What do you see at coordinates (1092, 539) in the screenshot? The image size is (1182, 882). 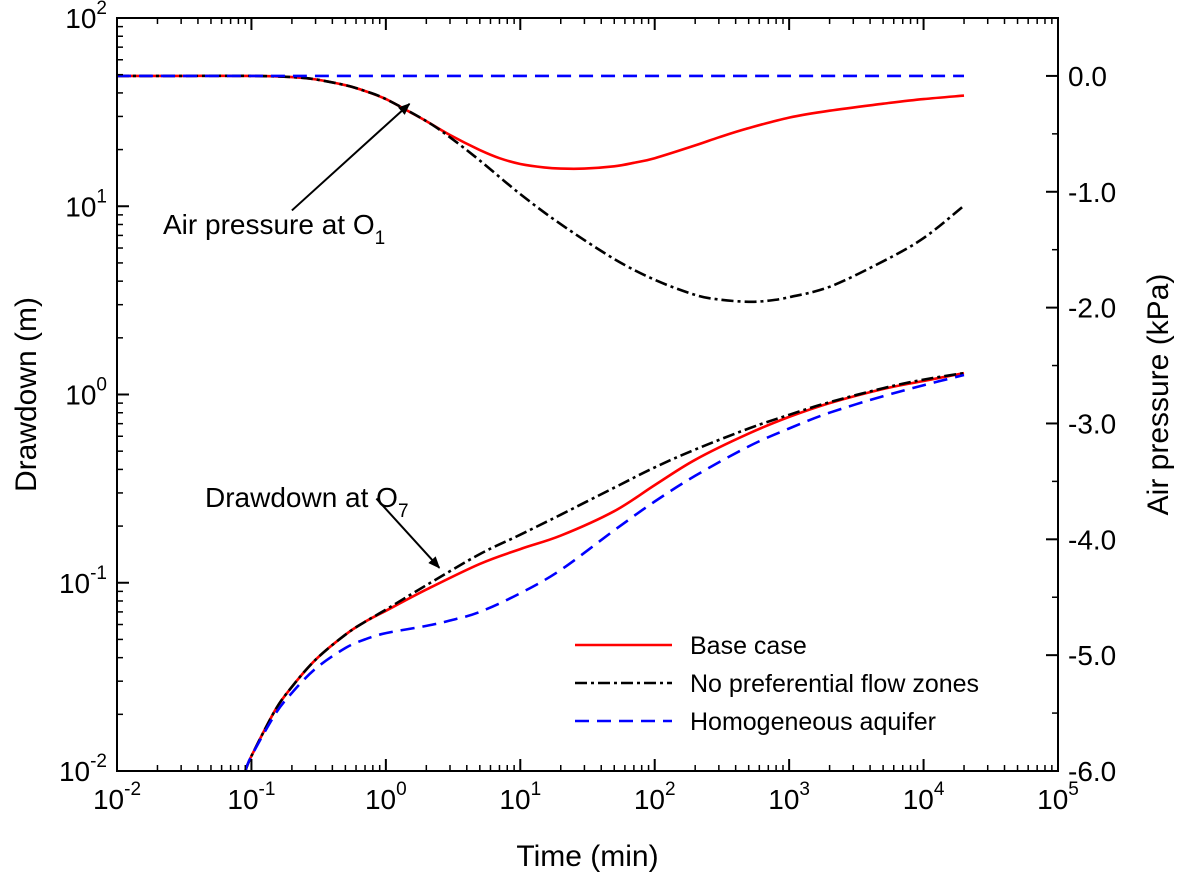 I see `y-right-tick-label: -4.0` at bounding box center [1092, 539].